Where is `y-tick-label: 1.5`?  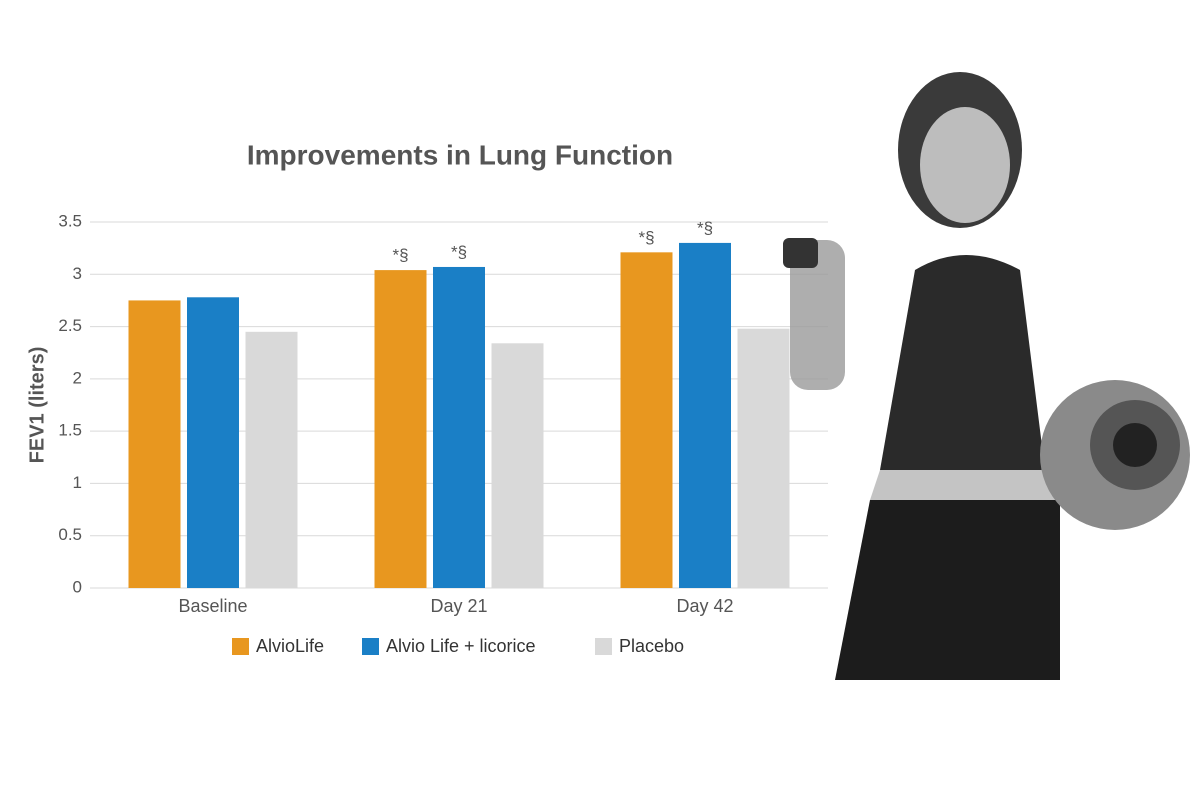
y-tick-label: 1.5 is located at coordinates (70, 430).